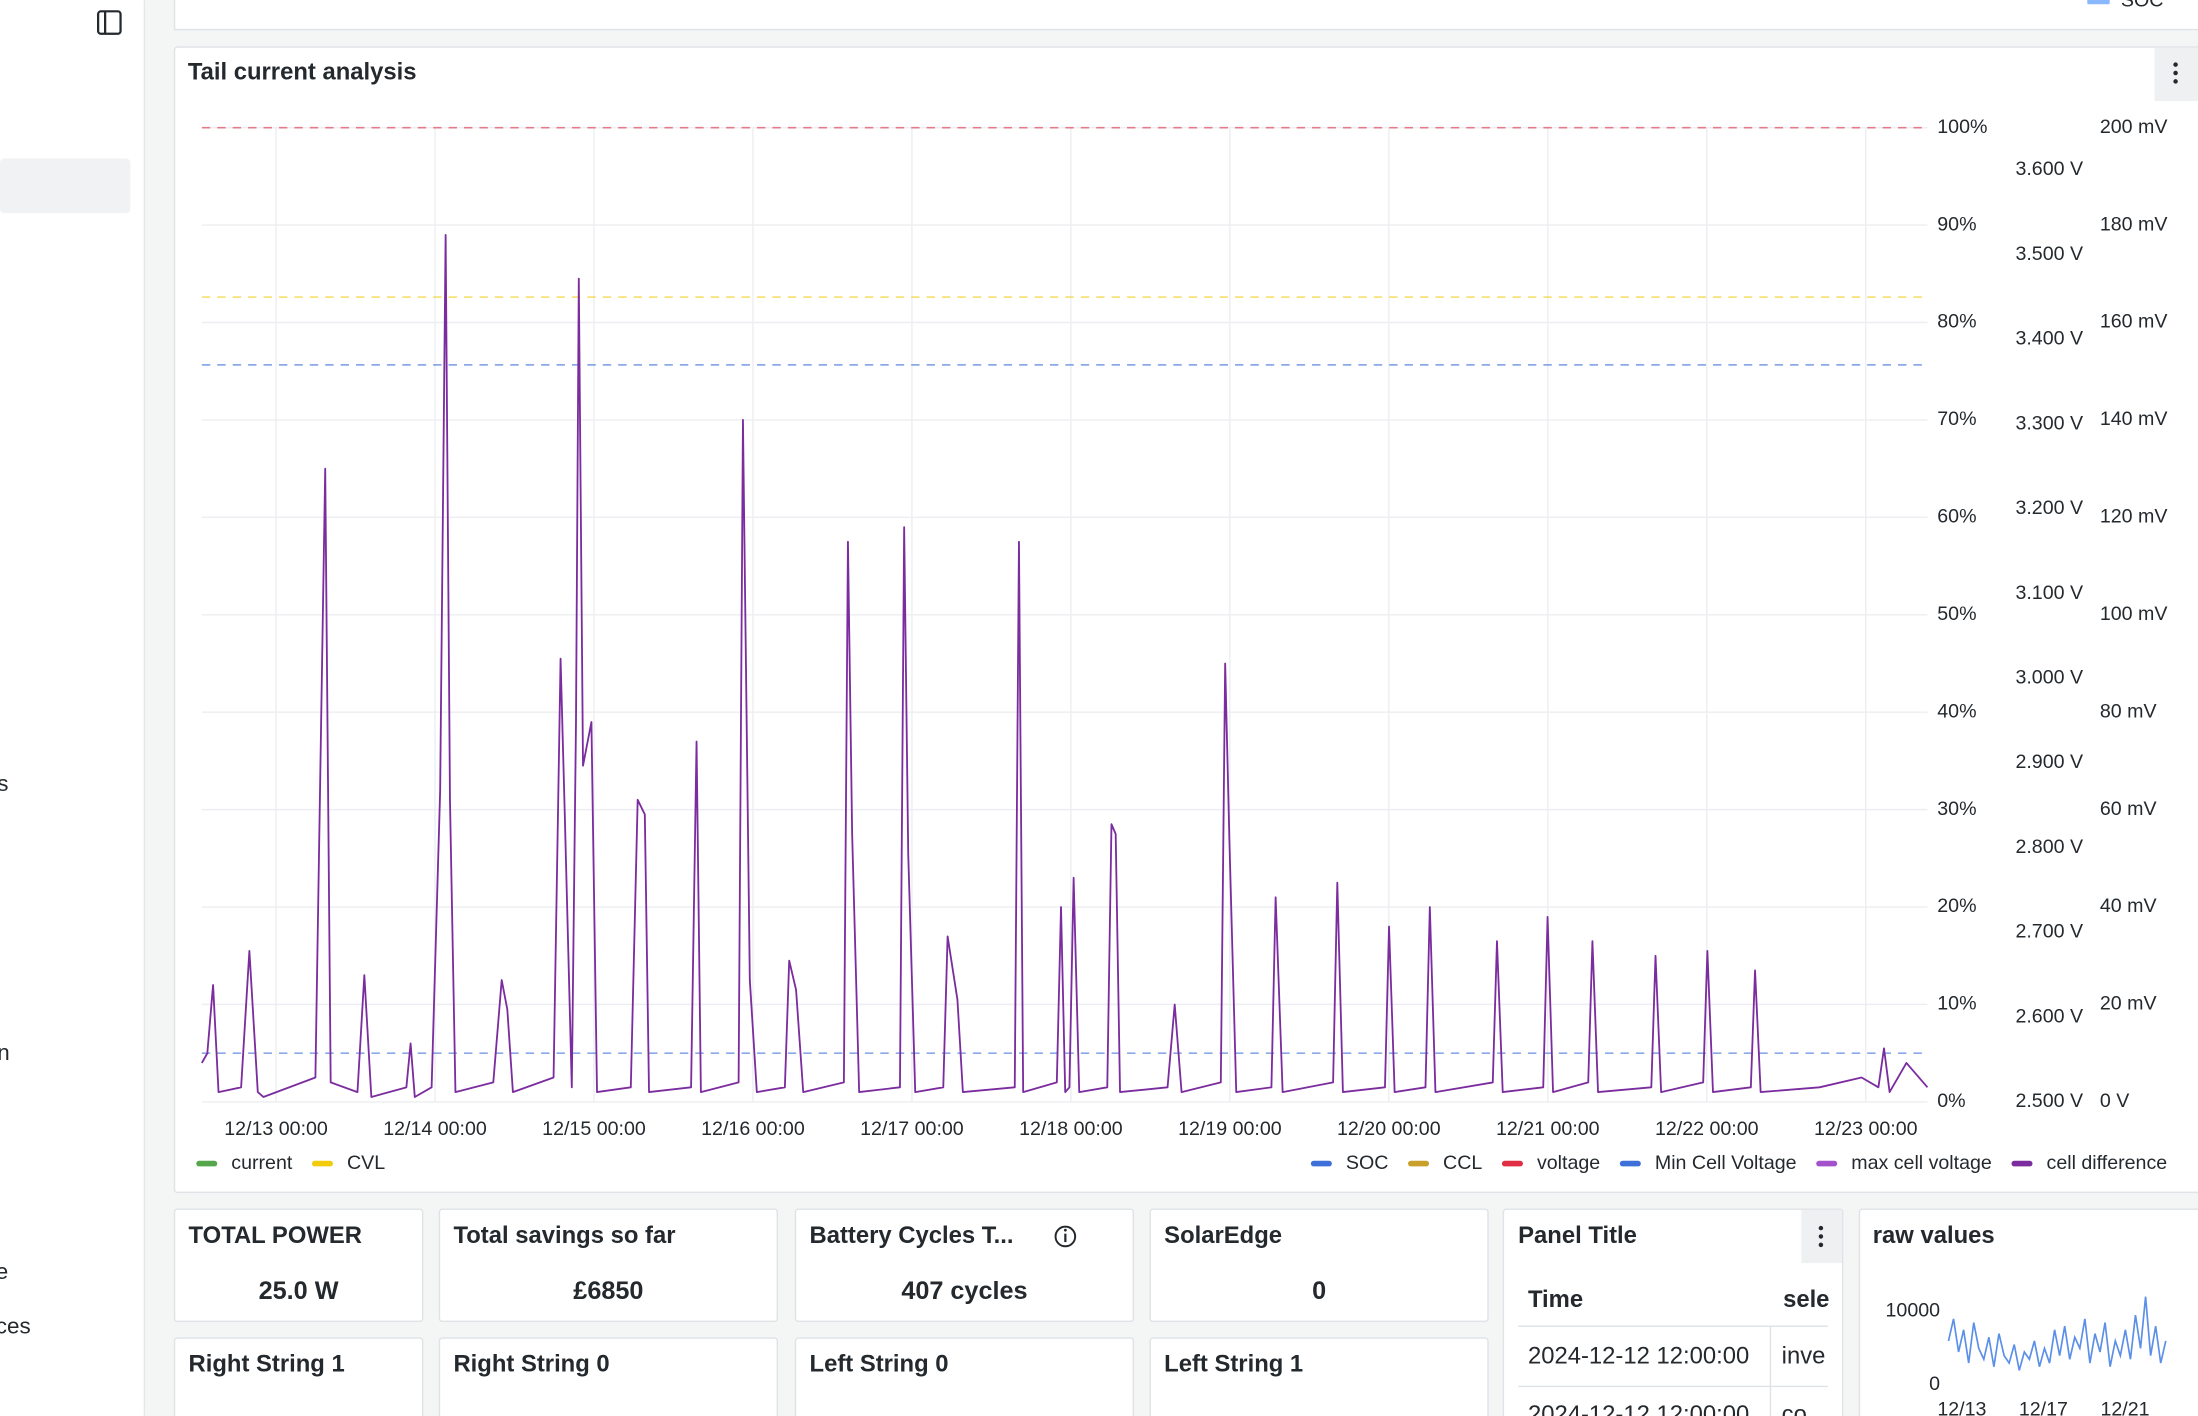  I want to click on y2-tick-label: 3.500 V, so click(2049, 254).